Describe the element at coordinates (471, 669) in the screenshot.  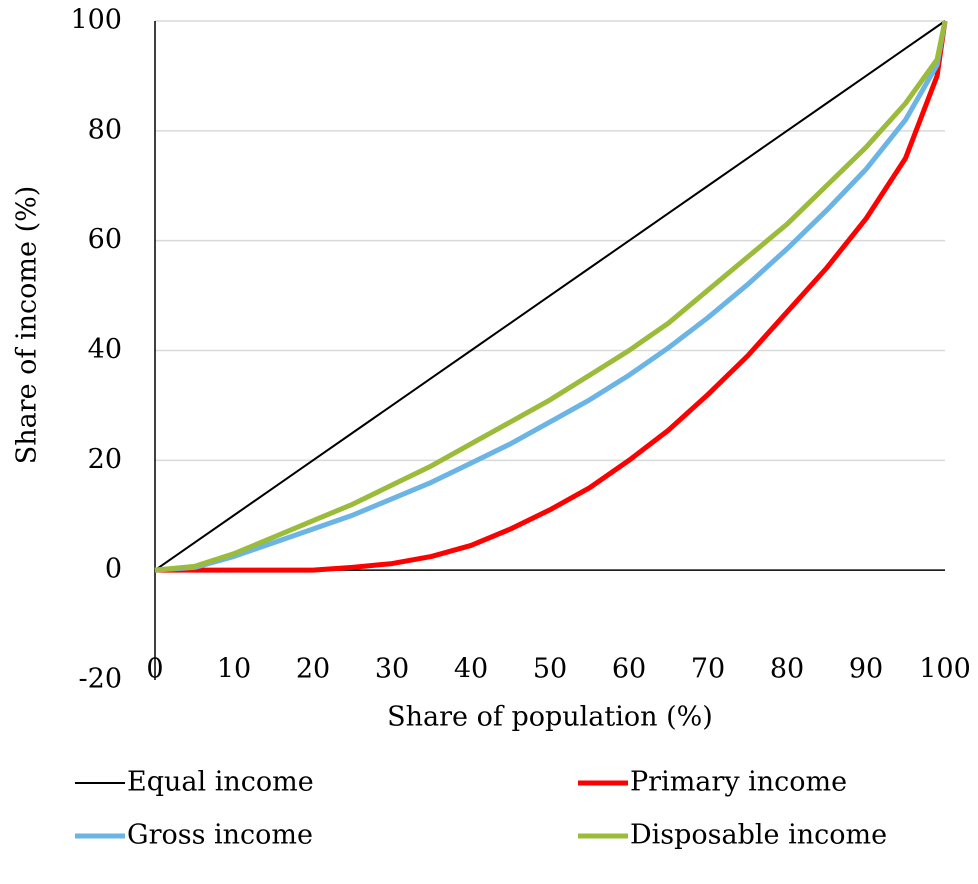
I see `x-tick-label: 40` at that location.